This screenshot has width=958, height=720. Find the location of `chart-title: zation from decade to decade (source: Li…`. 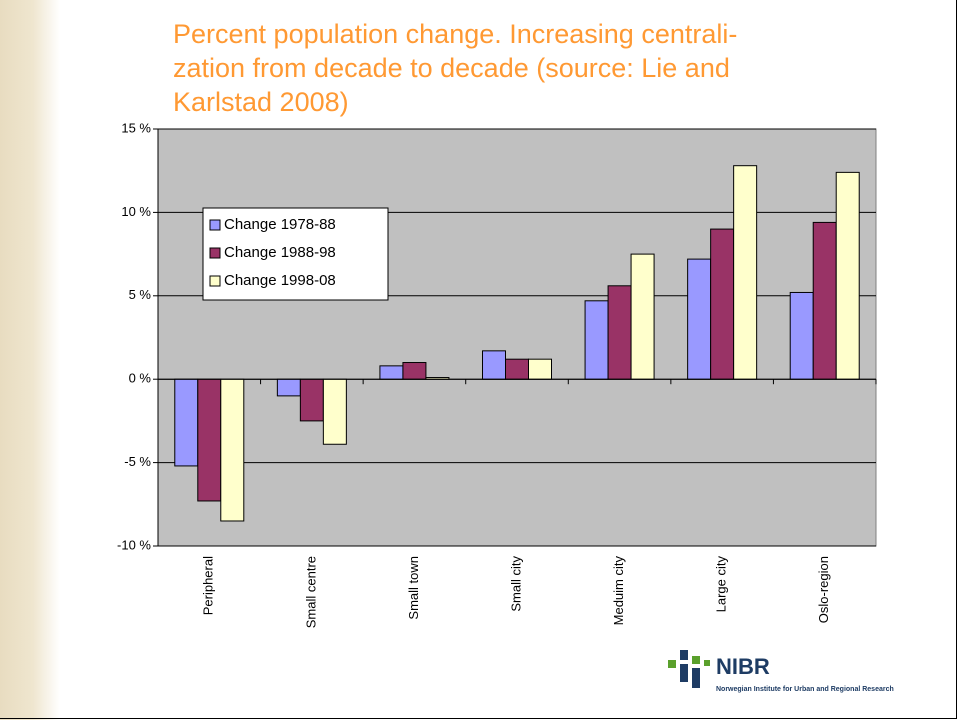

chart-title: zation from decade to decade (source: Li… is located at coordinates (451, 68).